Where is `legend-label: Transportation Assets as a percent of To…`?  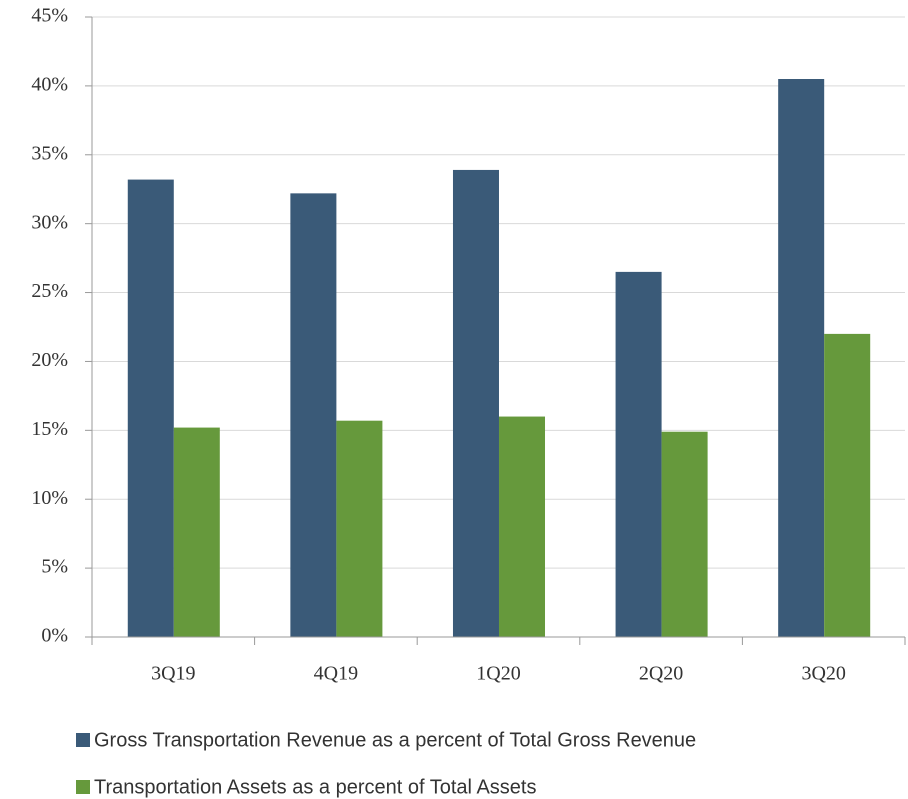
legend-label: Transportation Assets as a percent of To… is located at coordinates (315, 787).